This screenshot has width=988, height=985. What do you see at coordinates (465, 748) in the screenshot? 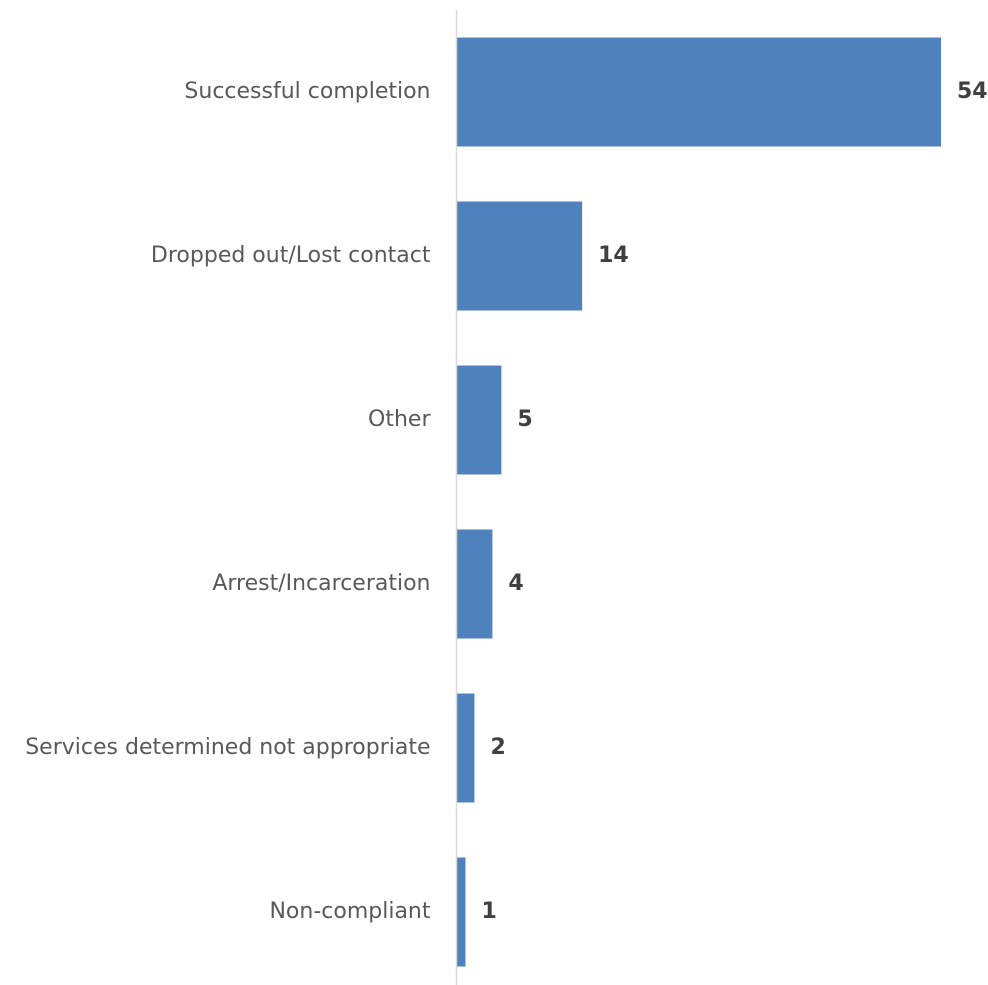
I see `bar-services-determined-not-appropriate` at bounding box center [465, 748].